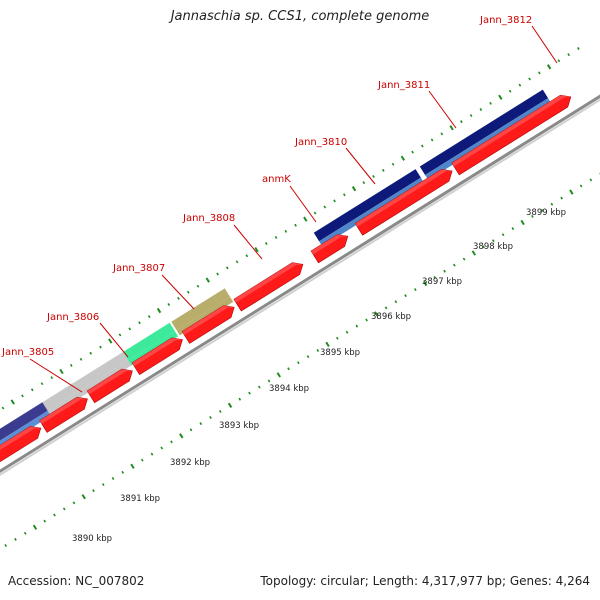 The height and width of the screenshot is (600, 600). I want to click on scale-label: 3897 kbp, so click(442, 282).